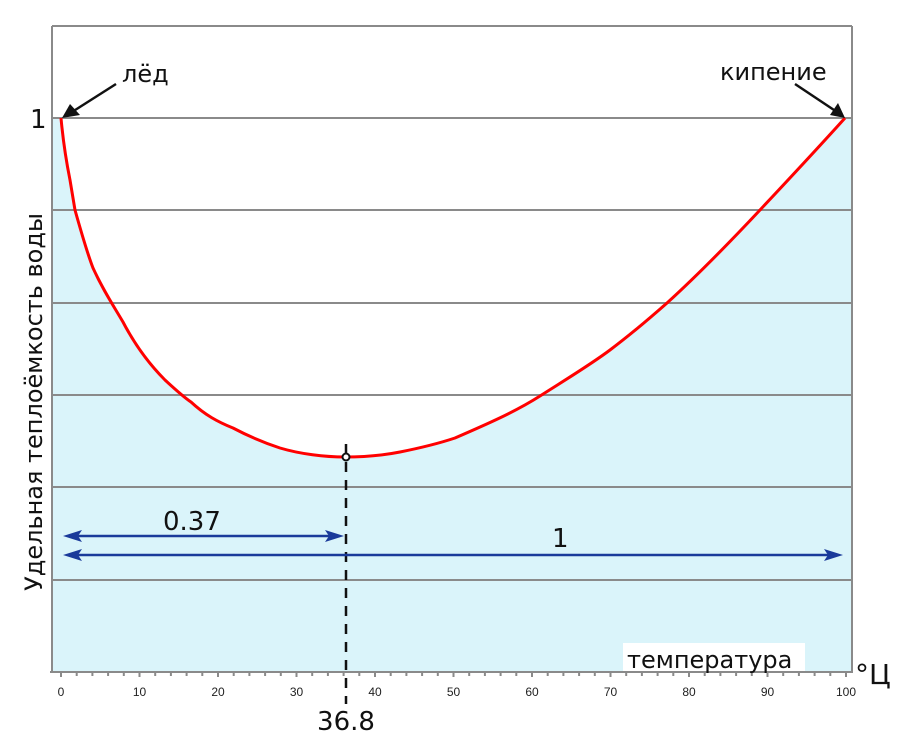 The image size is (900, 749). I want to click on ratio-arrow, so click(203, 536).